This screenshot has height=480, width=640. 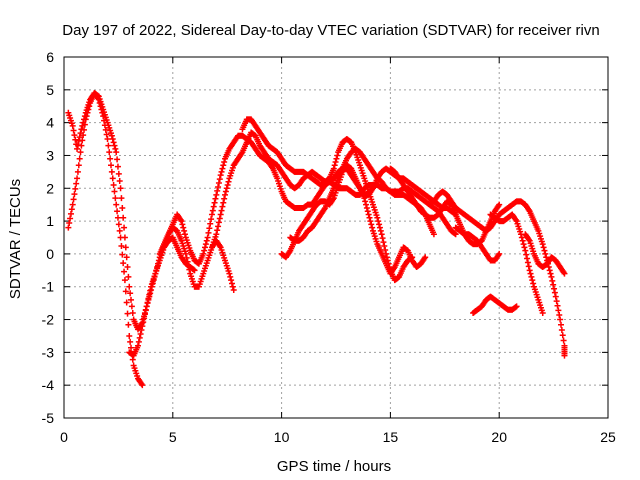 I want to click on x-tick-label: 15, so click(x=391, y=437).